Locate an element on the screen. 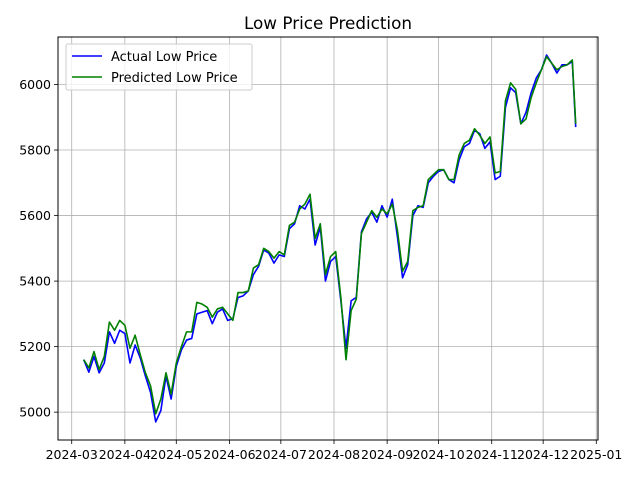 This screenshot has height=480, width=640. x-tick-label: 2024-03 is located at coordinates (72, 454).